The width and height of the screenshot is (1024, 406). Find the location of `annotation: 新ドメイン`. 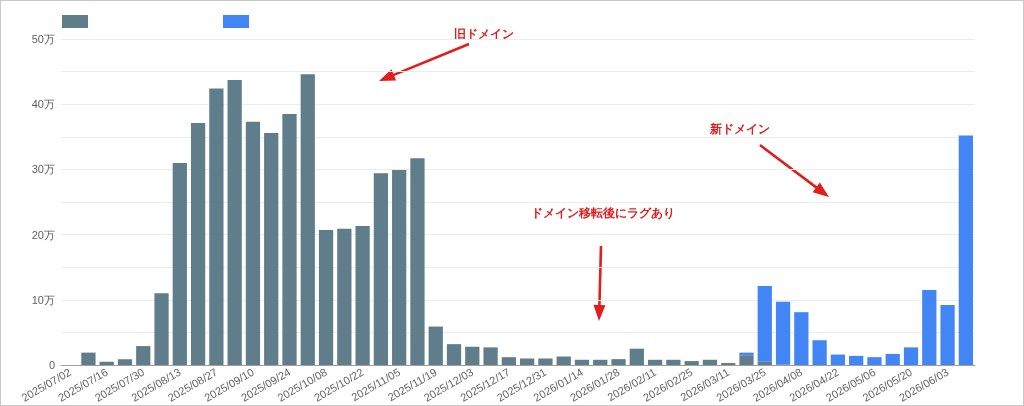

annotation: 新ドメイン is located at coordinates (739, 129).